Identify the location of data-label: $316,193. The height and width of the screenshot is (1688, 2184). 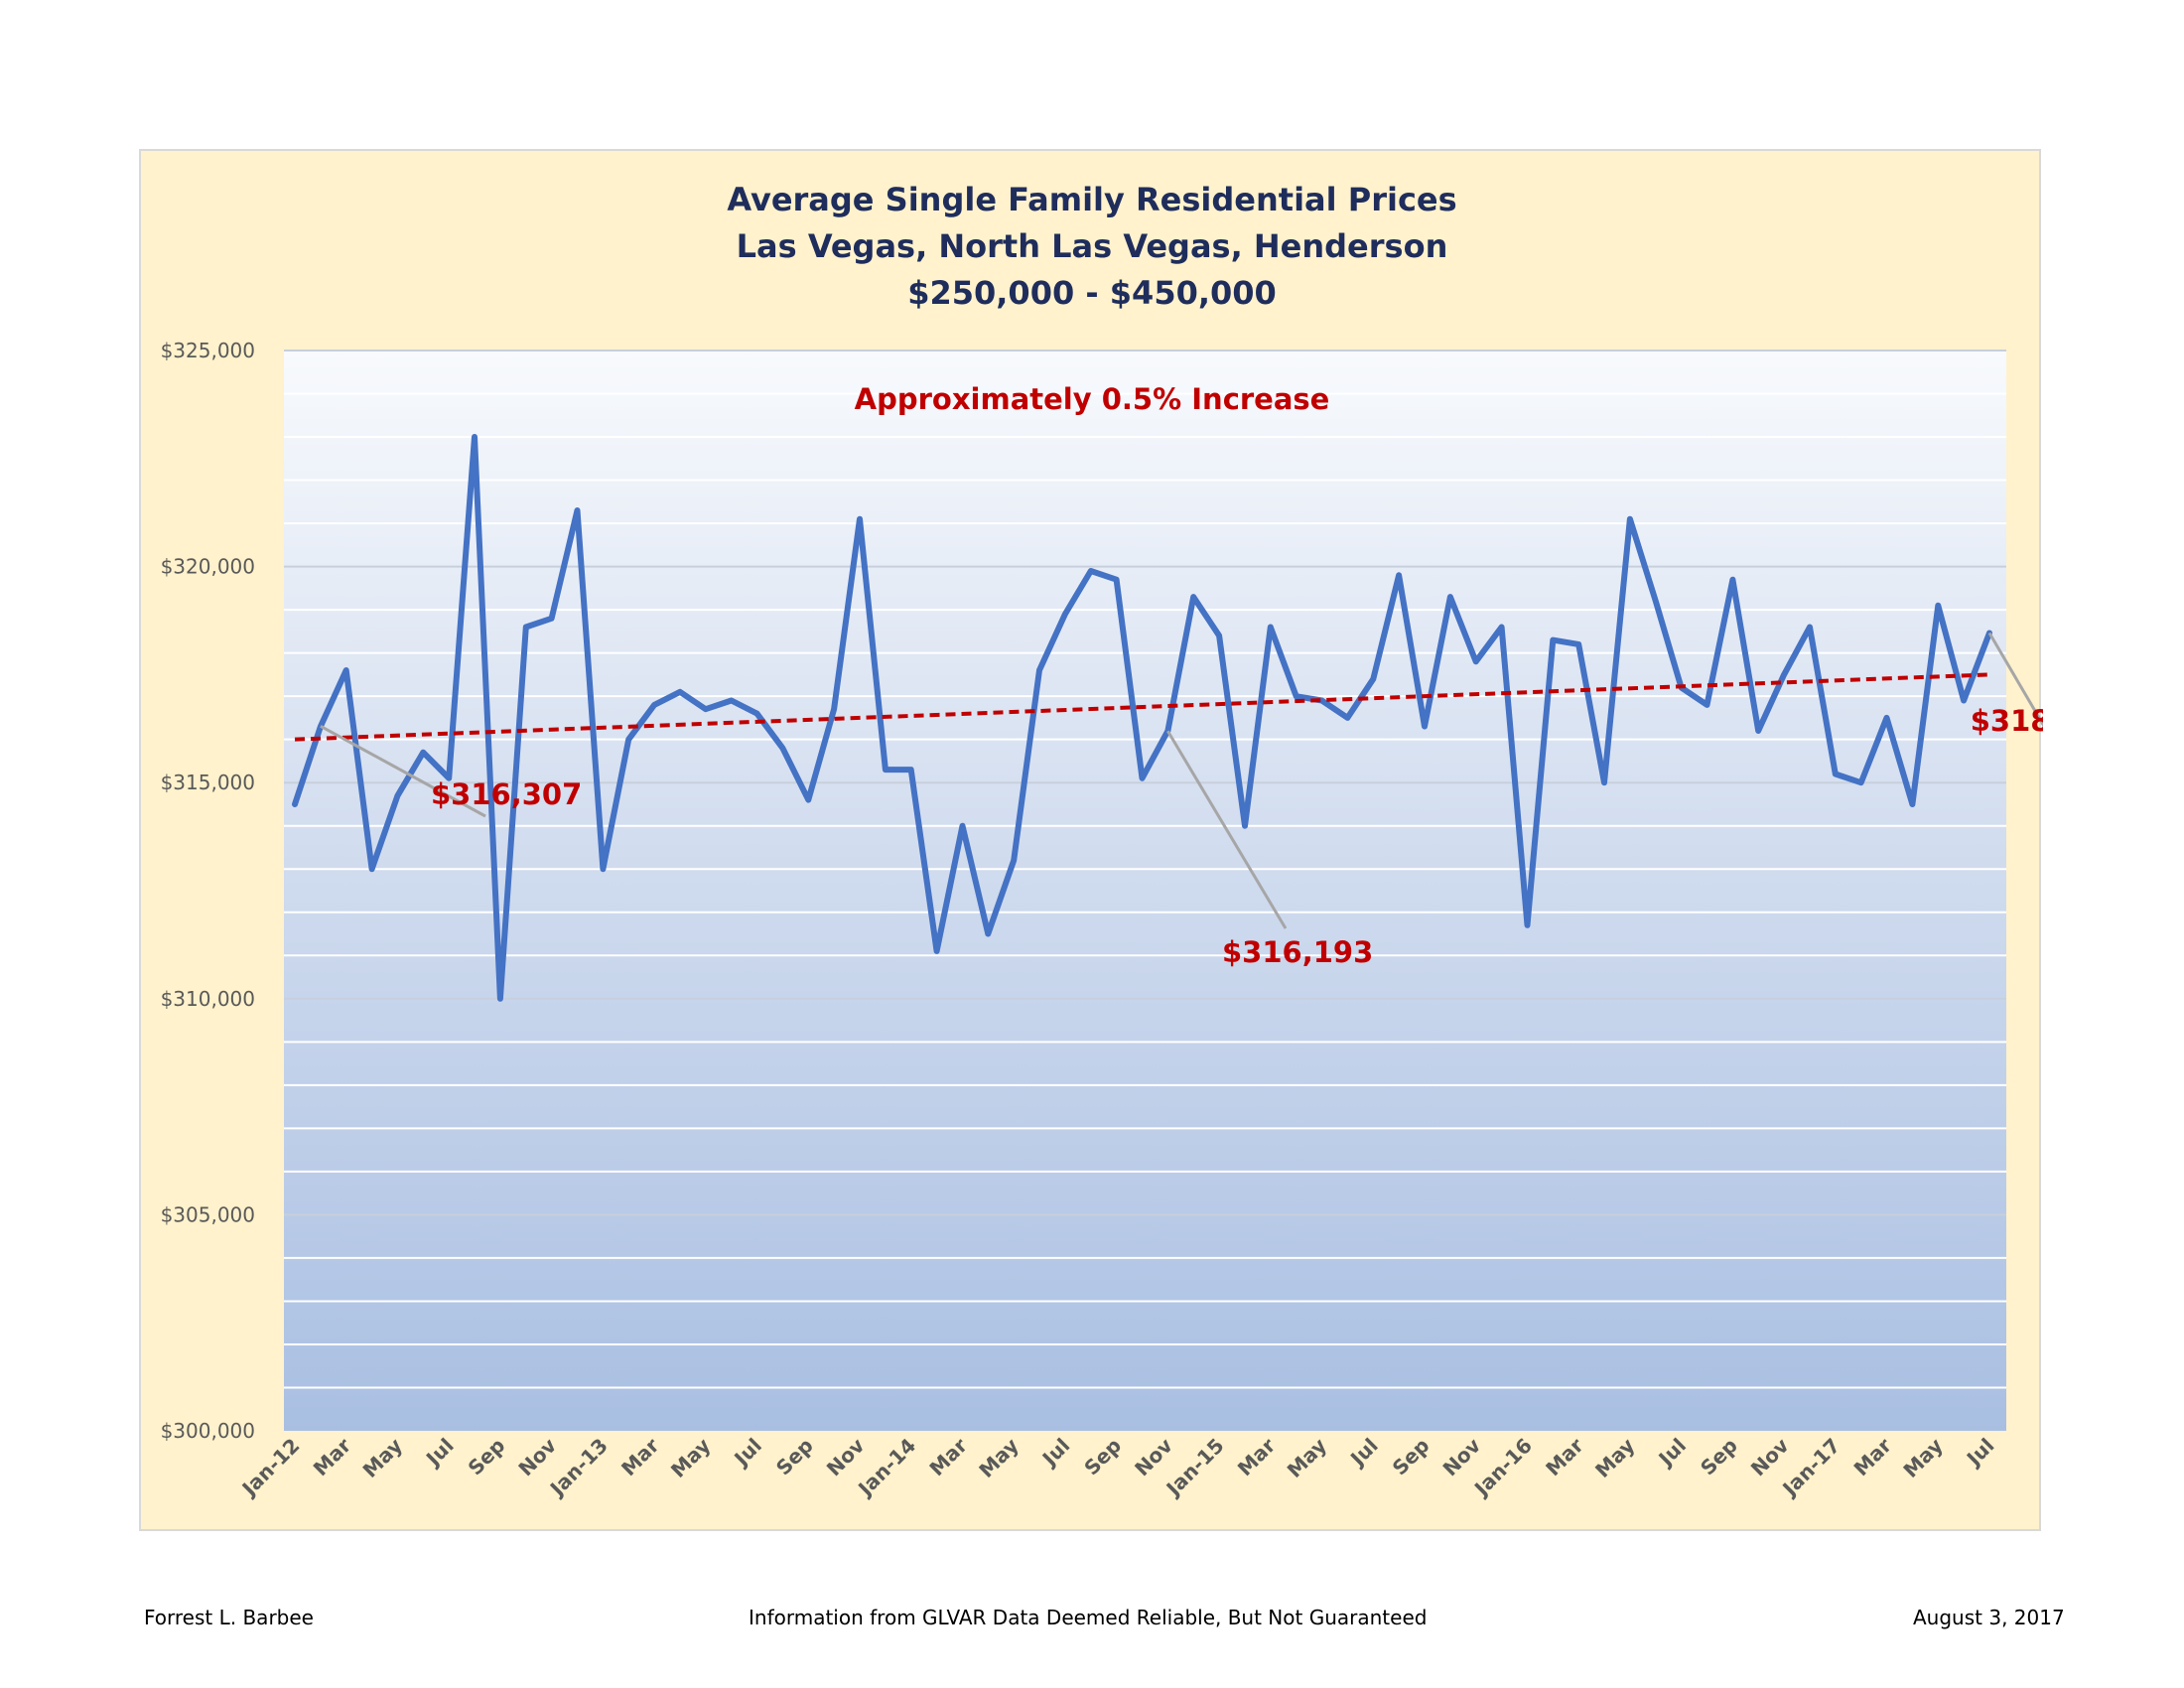
(1297, 952).